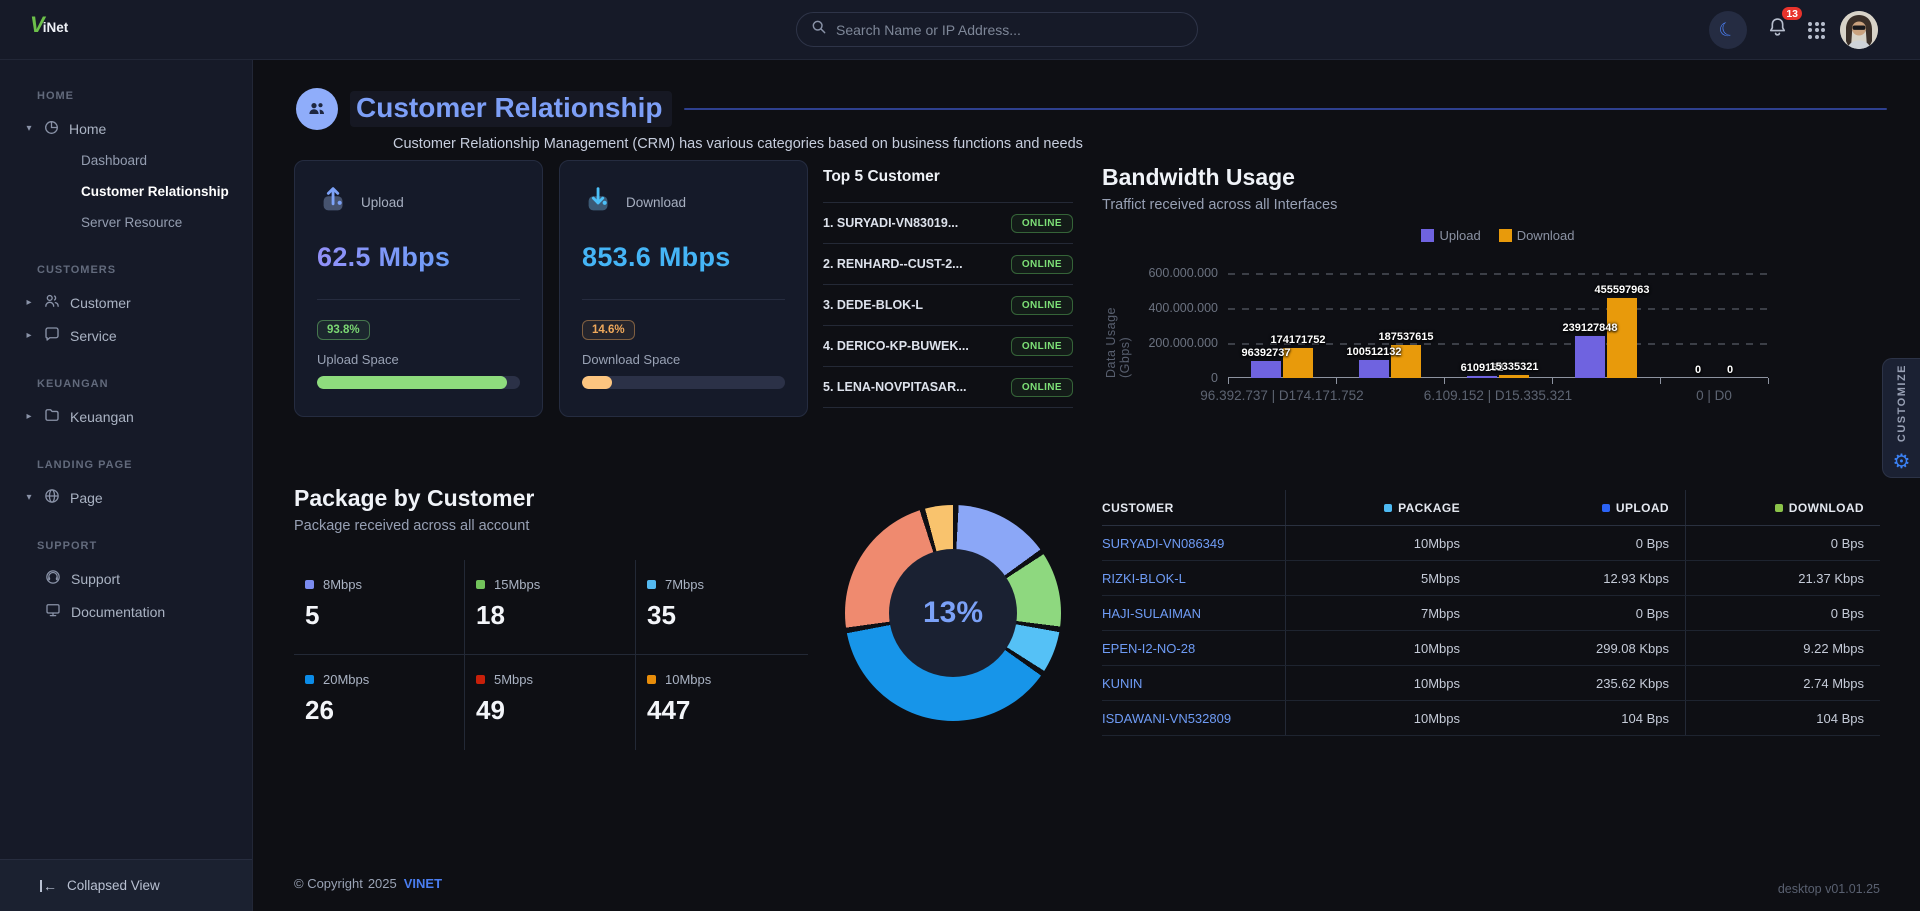  Describe the element at coordinates (1783, 26) in the screenshot. I see `notifications-button: 13` at that location.